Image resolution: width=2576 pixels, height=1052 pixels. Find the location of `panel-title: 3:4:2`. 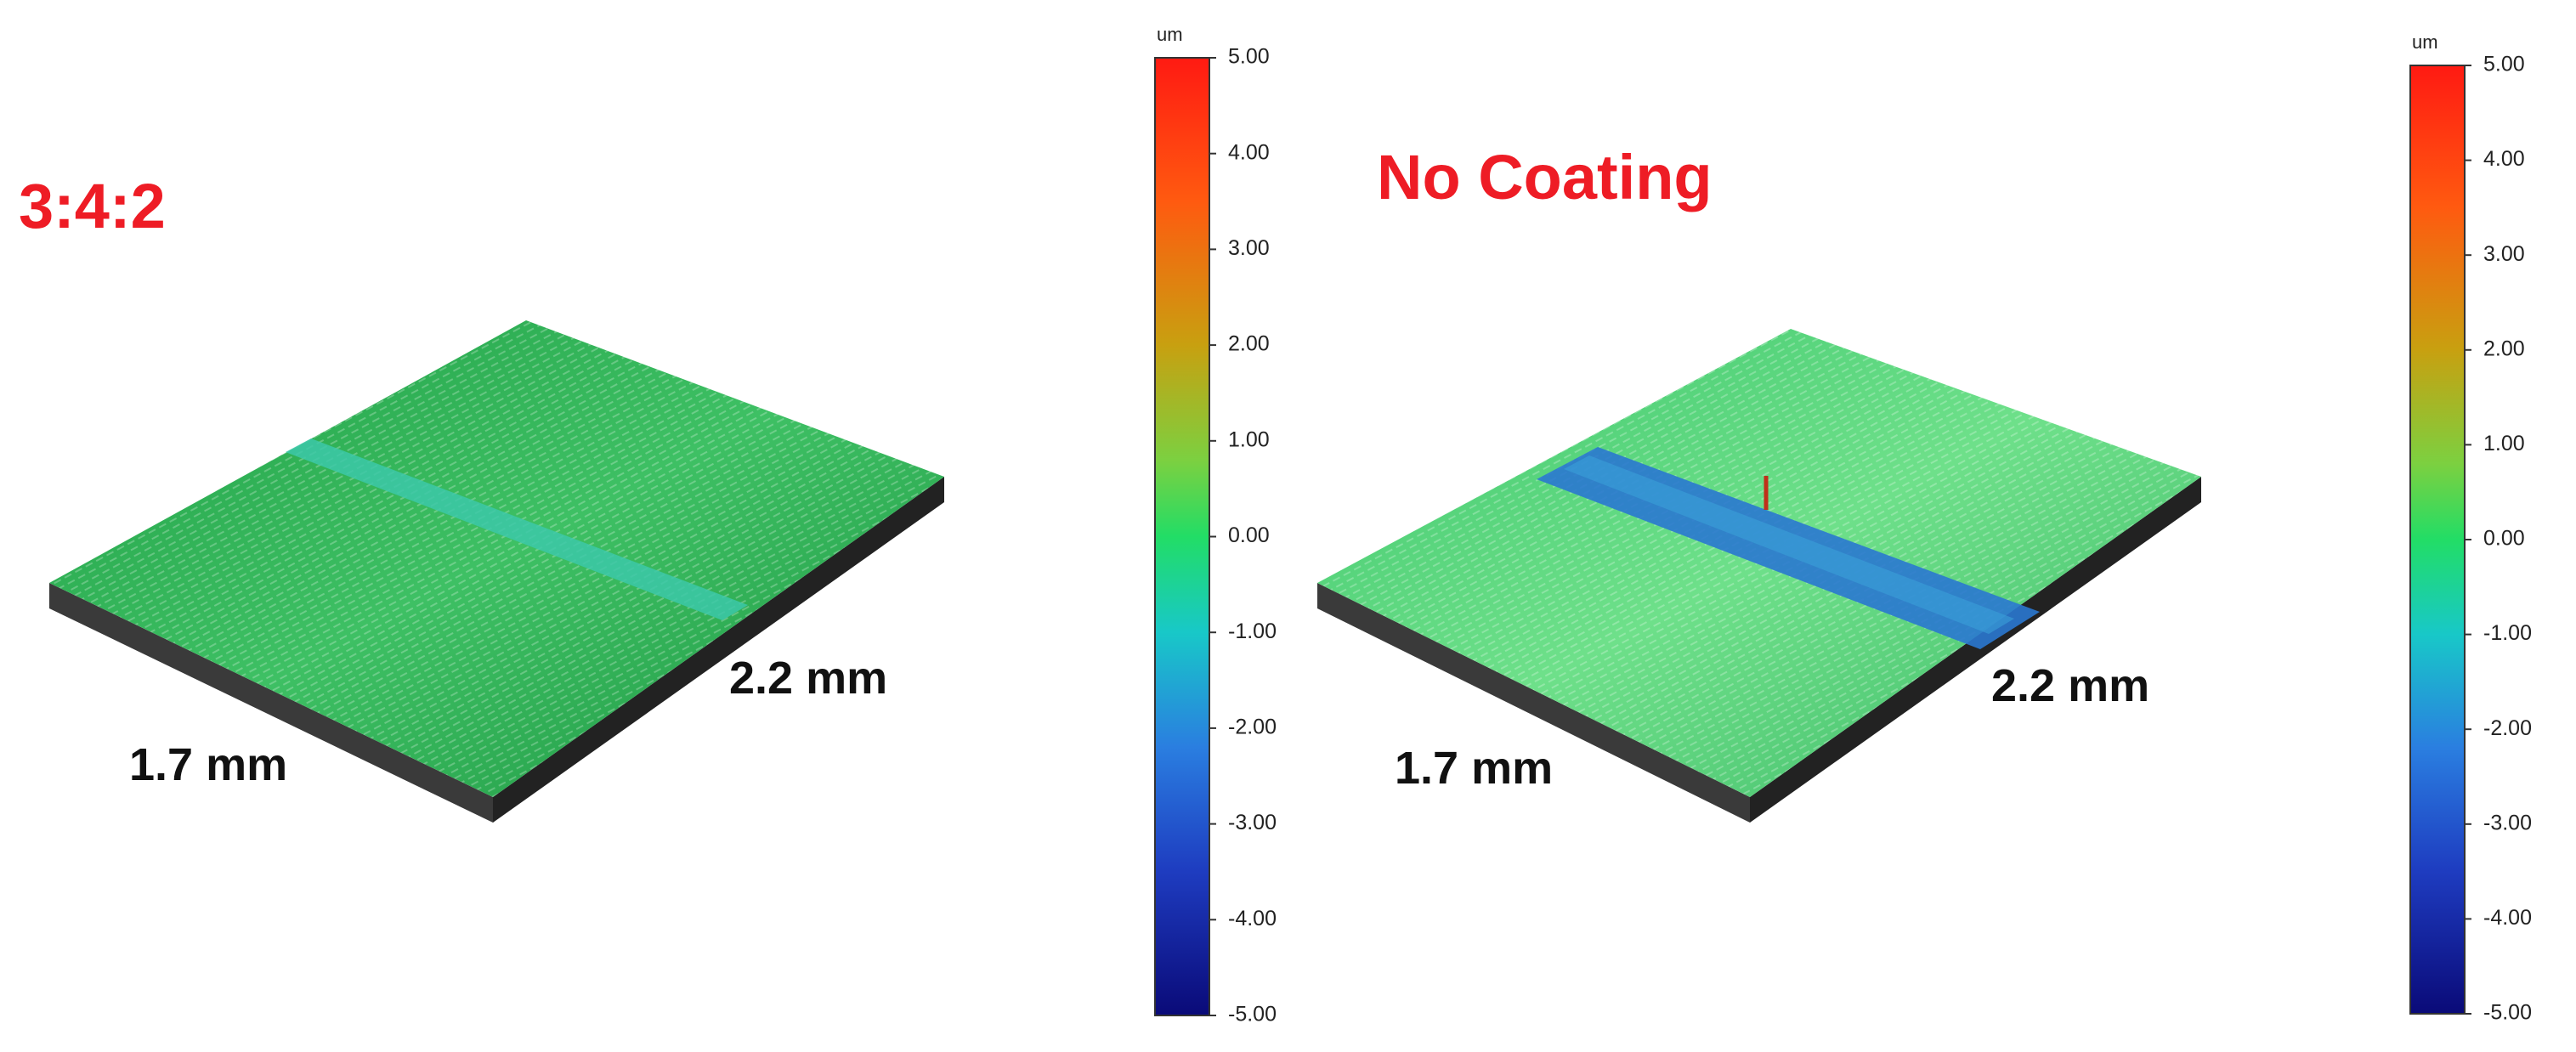

panel-title: 3:4:2 is located at coordinates (92, 206).